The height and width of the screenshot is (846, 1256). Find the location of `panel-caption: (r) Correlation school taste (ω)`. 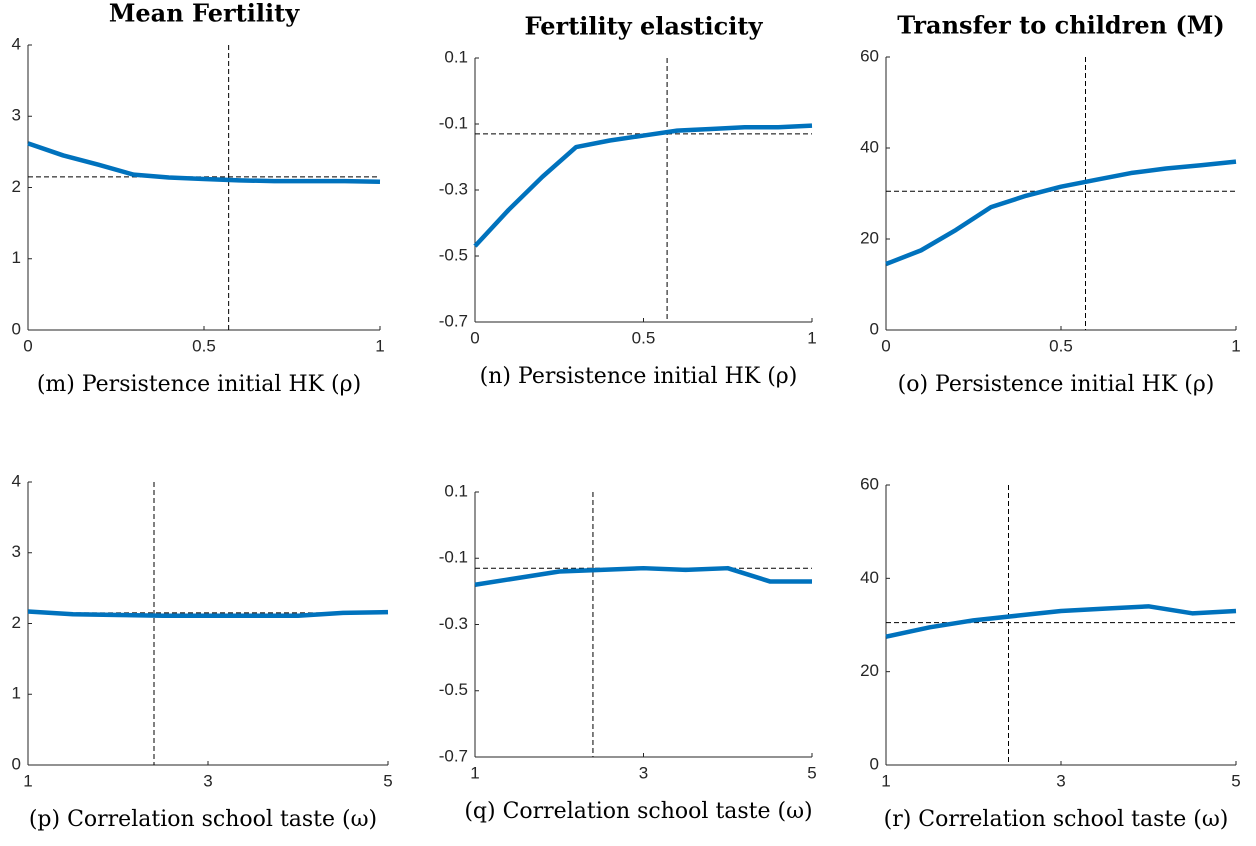

panel-caption: (r) Correlation school taste (ω) is located at coordinates (1056, 819).